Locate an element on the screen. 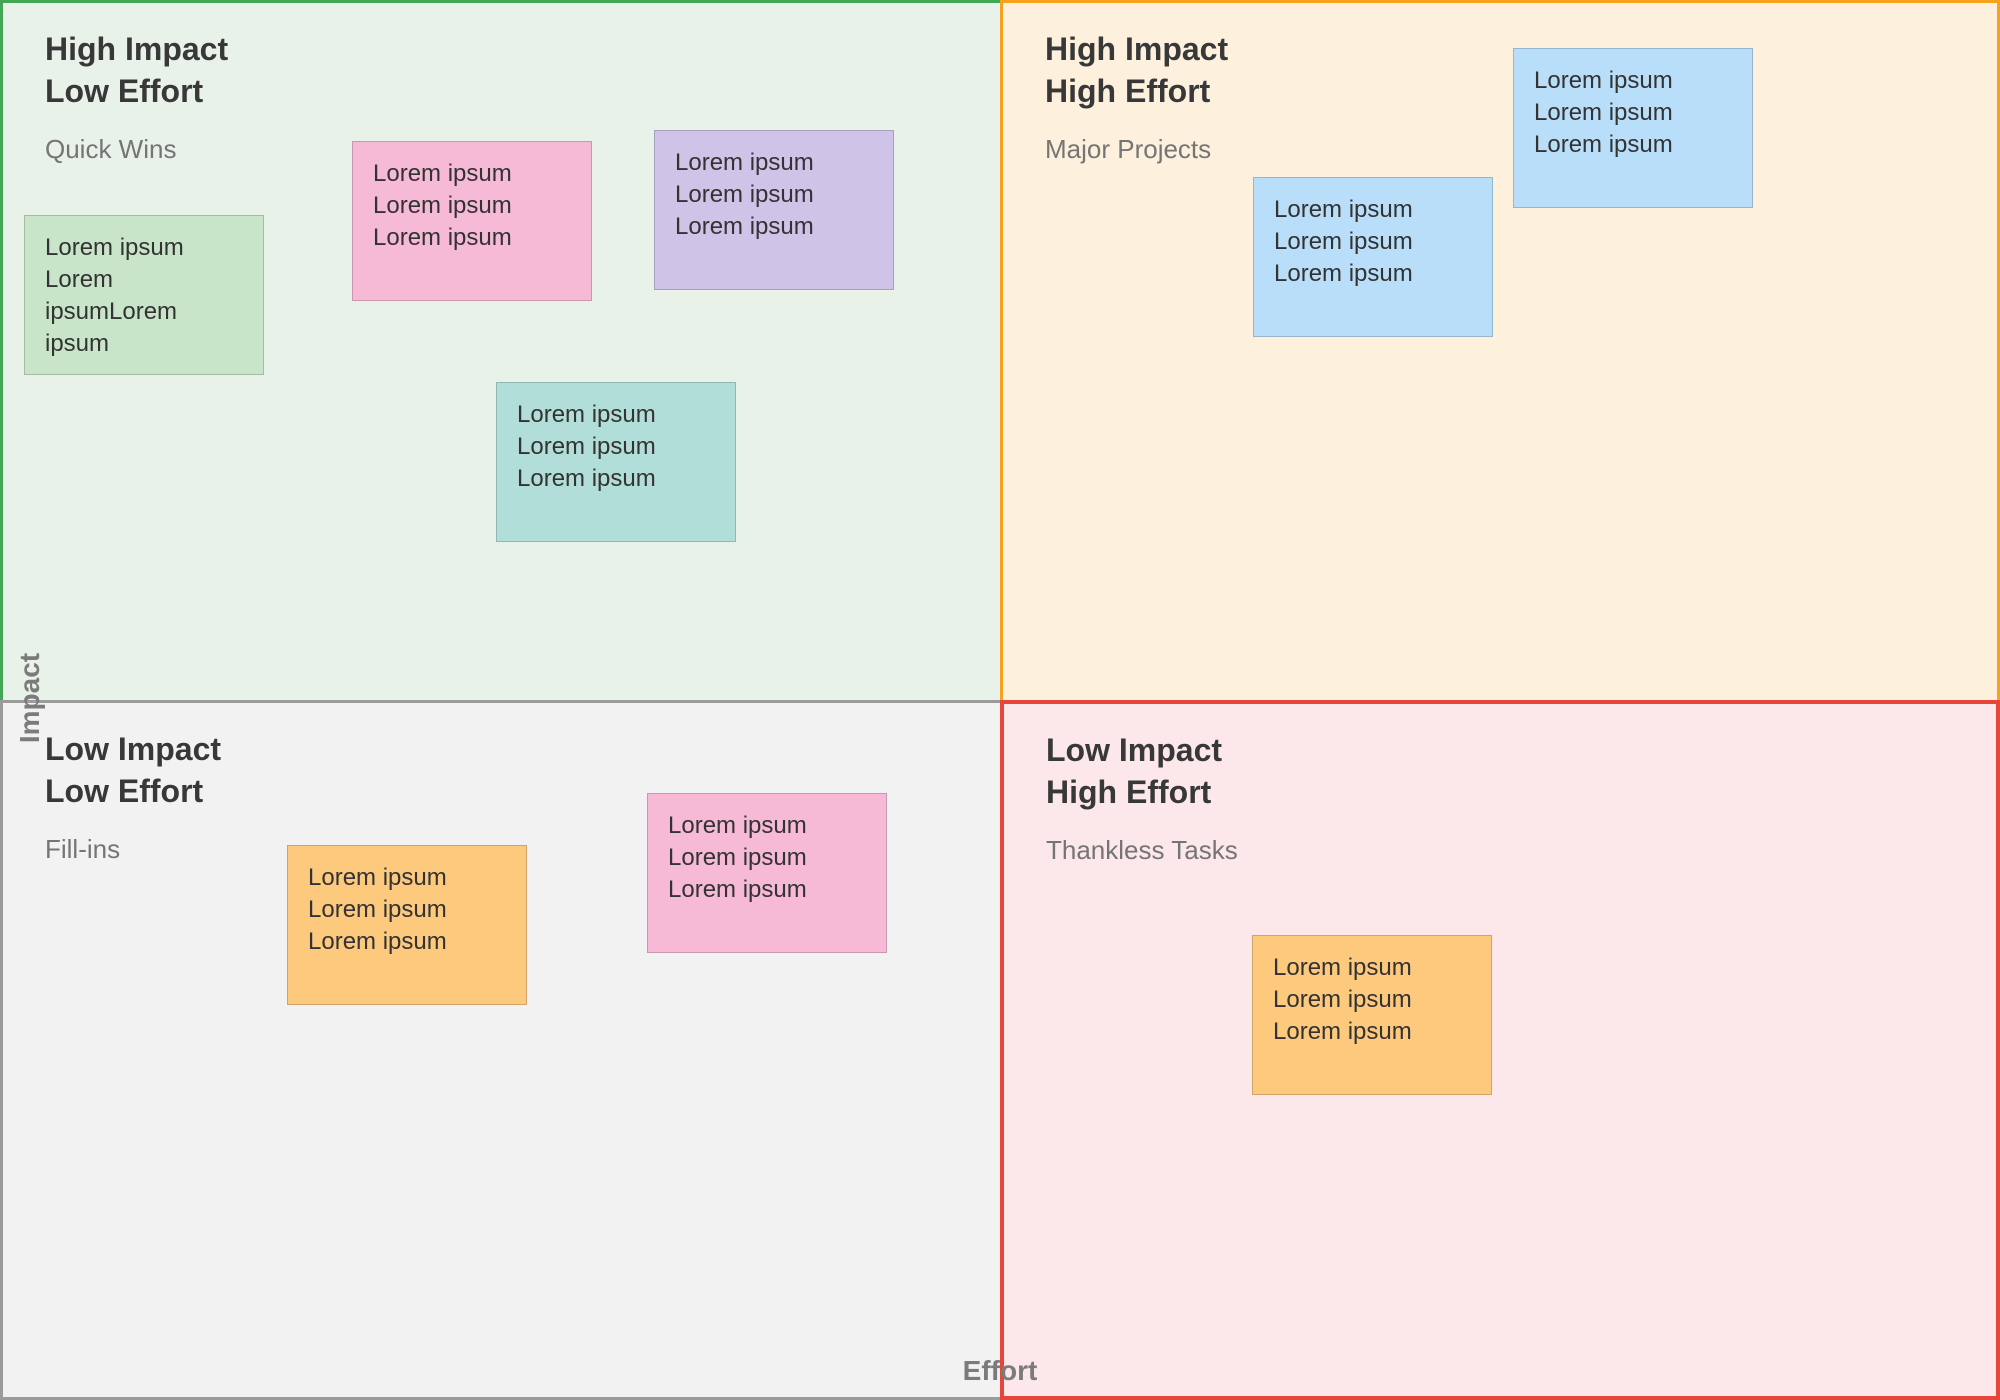 The height and width of the screenshot is (1400, 2000). effort-axis-label: Effort is located at coordinates (1000, 1370).